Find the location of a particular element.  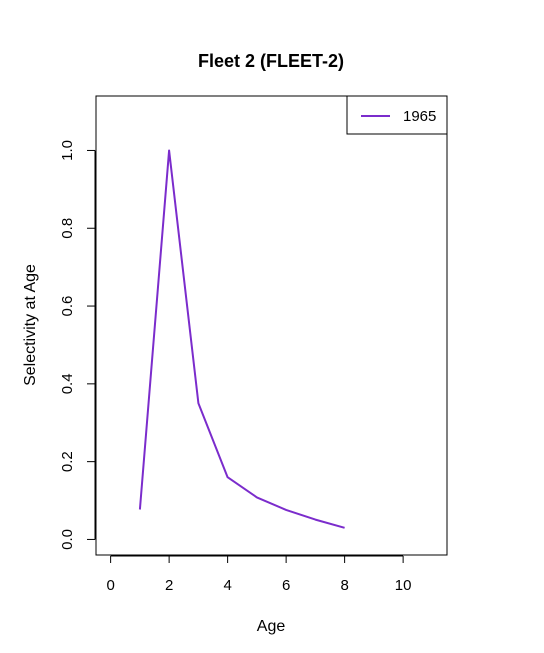

y-tick-label: 0.6 is located at coordinates (67, 306).